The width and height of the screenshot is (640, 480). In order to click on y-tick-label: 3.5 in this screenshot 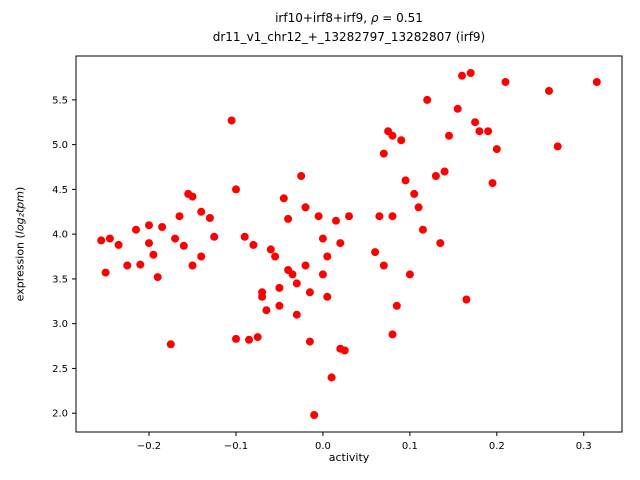, I will do `click(60, 279)`.